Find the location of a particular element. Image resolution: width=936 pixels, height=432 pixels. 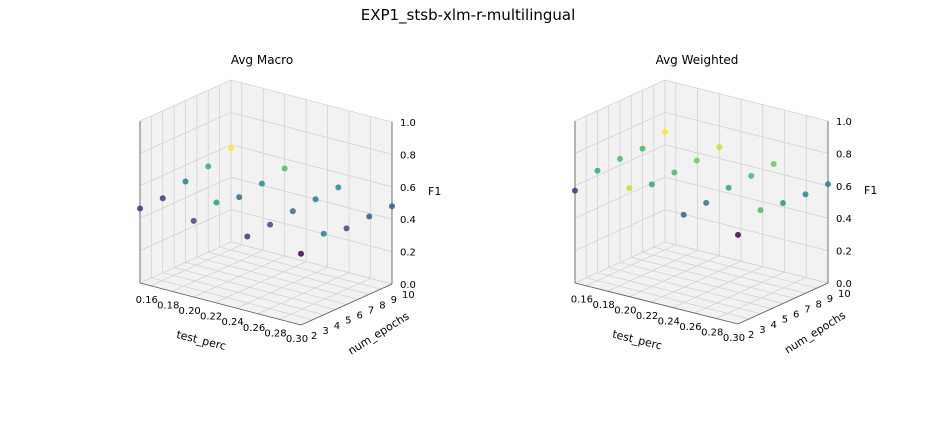

y-tick-label: 5 is located at coordinates (785, 320).